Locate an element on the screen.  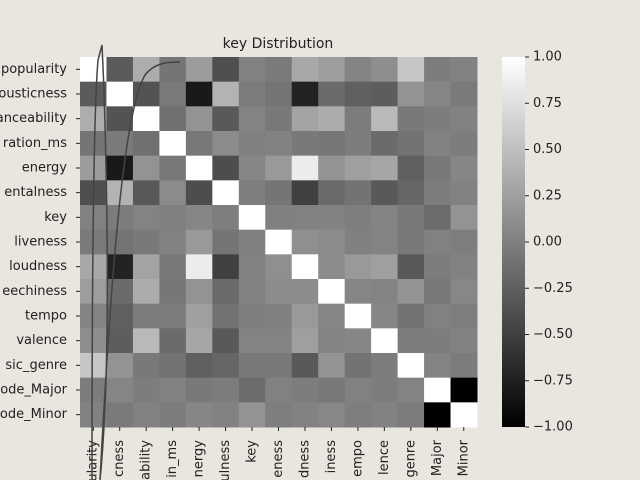
colorbar-tick-label: 0.00 is located at coordinates (547, 242).